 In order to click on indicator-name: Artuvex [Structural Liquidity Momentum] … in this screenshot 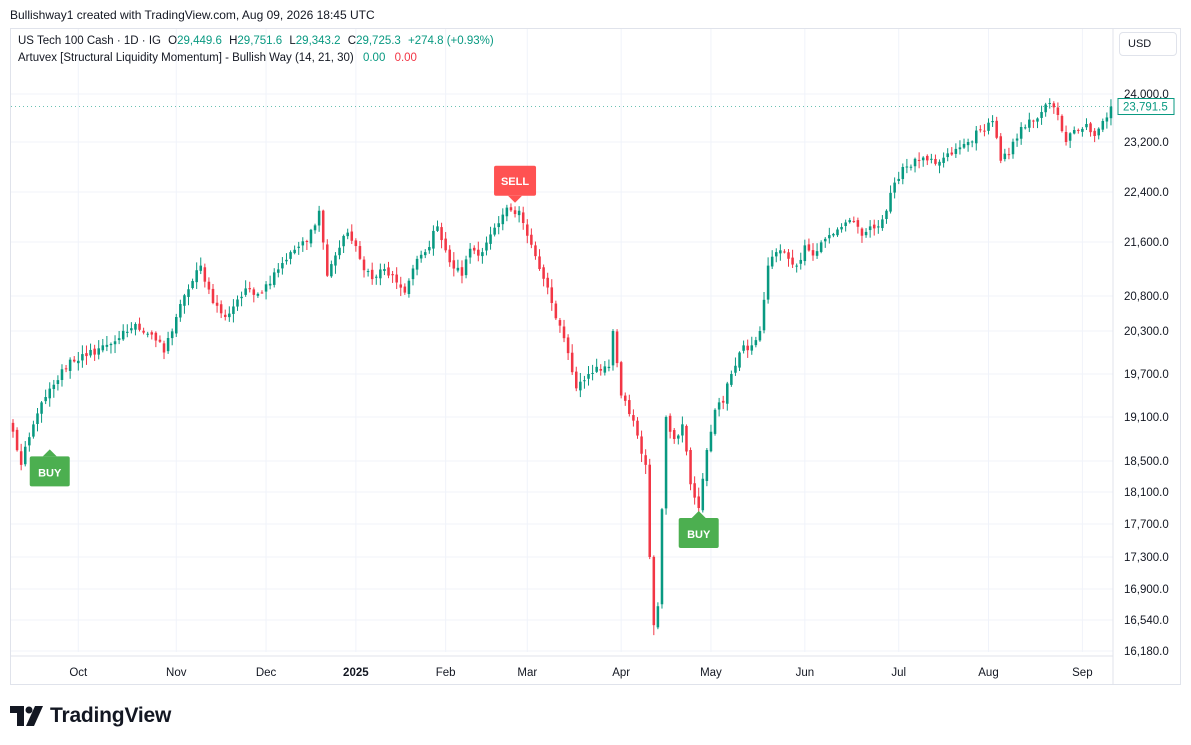, I will do `click(186, 58)`.